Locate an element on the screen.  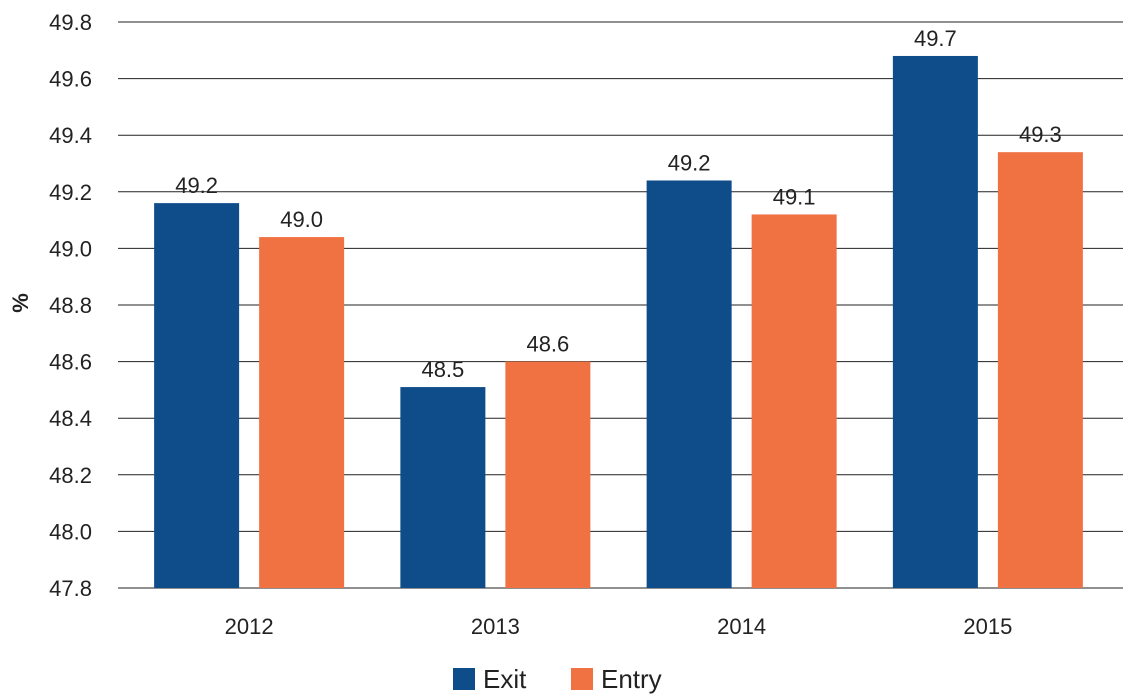
y-tick-label: 49.0 is located at coordinates (70, 248).